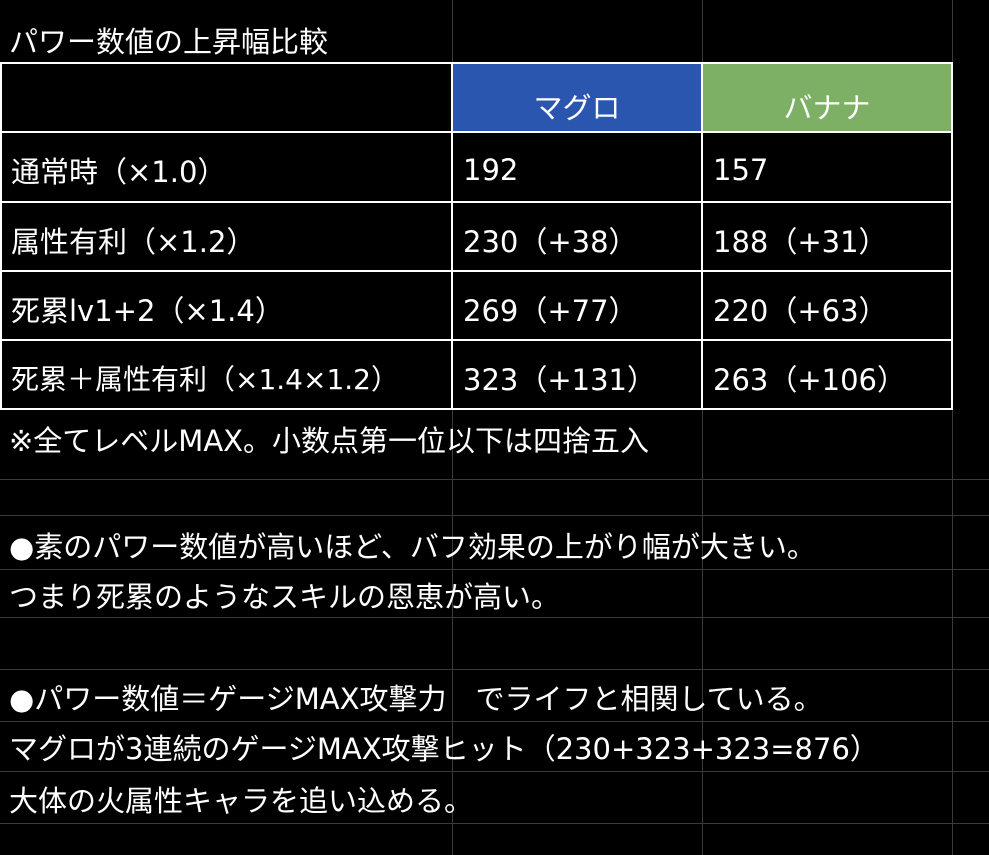 The height and width of the screenshot is (855, 989). Describe the element at coordinates (147, 310) in the screenshot. I see `row-label: 死累lv1+2（×1.4）` at that location.